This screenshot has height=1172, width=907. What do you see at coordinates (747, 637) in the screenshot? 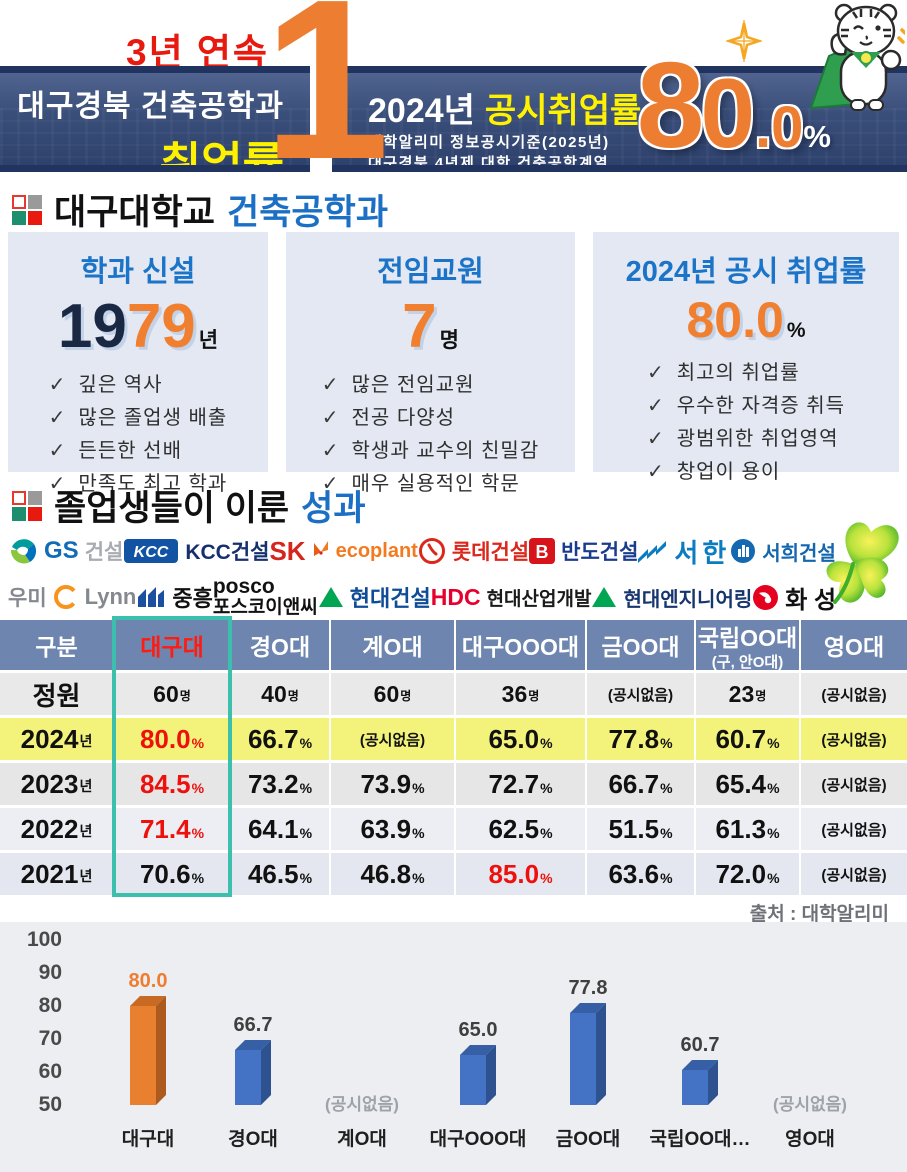
I see `table-header-label: 국립OO대` at bounding box center [747, 637].